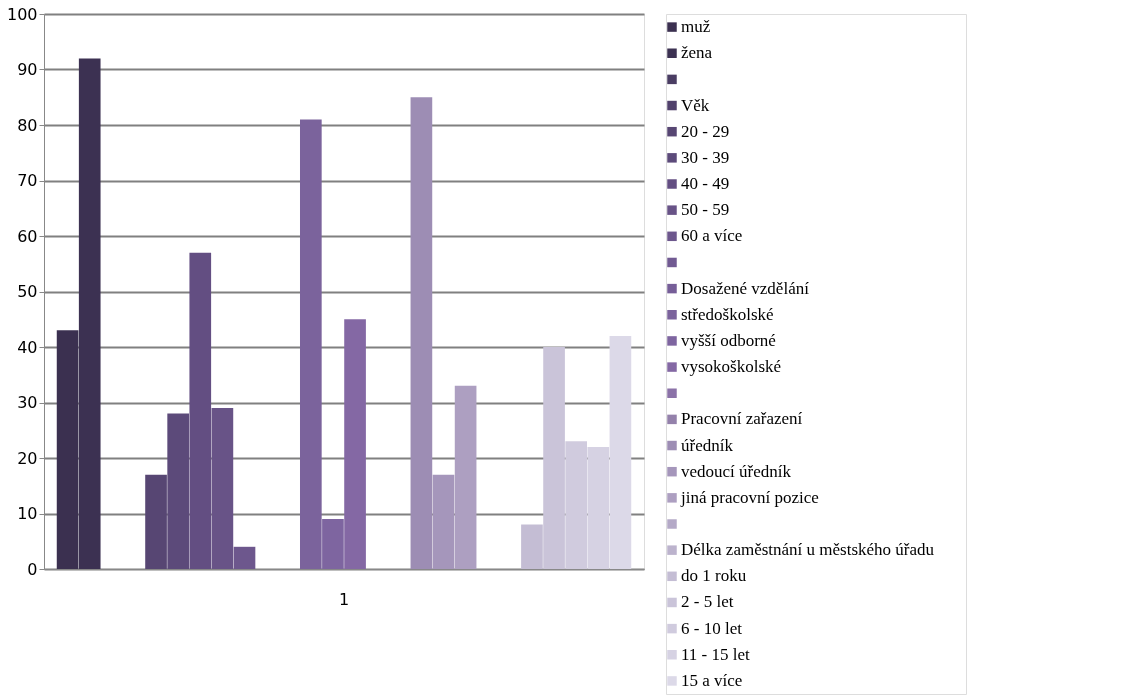 The image size is (1125, 695). I want to click on y-tick-label: 0, so click(32, 569).